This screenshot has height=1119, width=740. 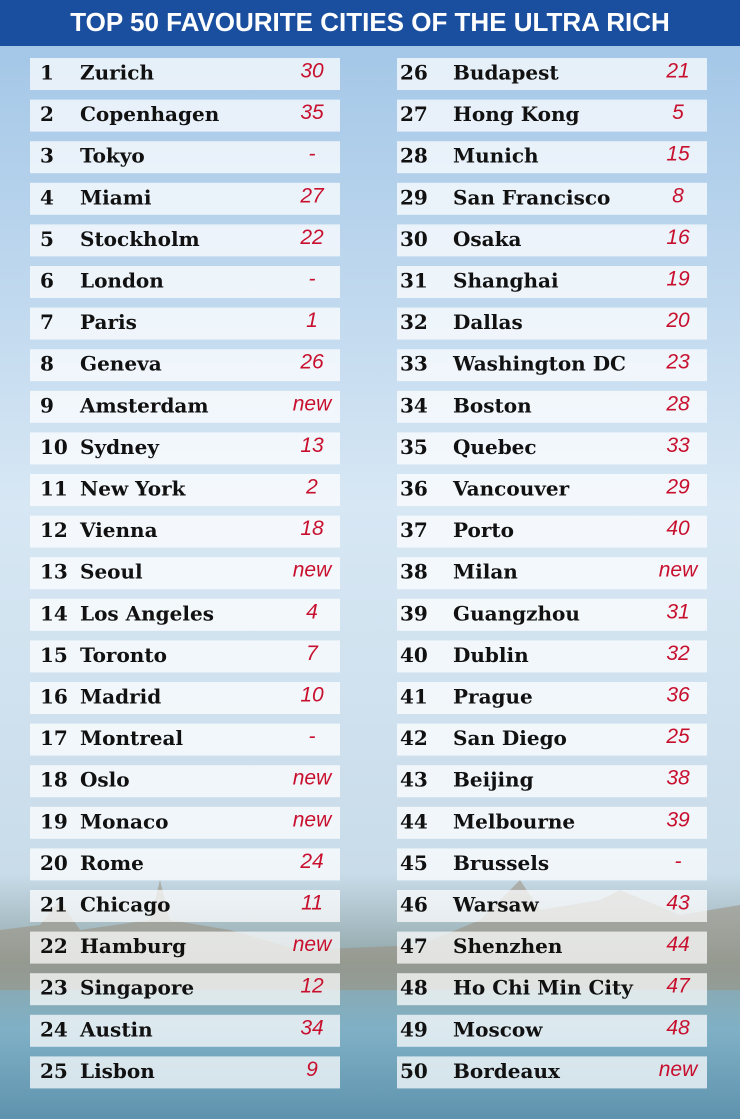 I want to click on previous-rank: 7, so click(x=312, y=653).